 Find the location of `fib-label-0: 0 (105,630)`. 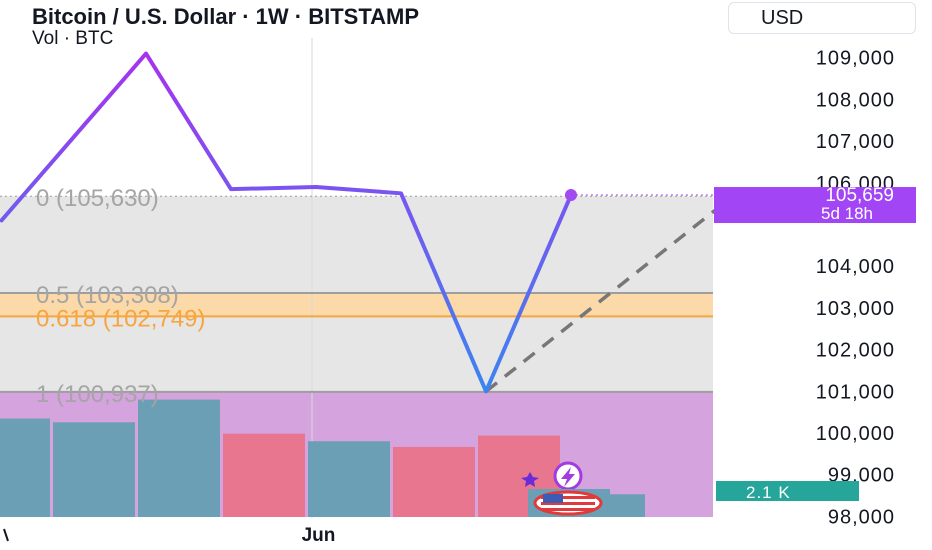

fib-label-0: 0 (105,630) is located at coordinates (97, 198).